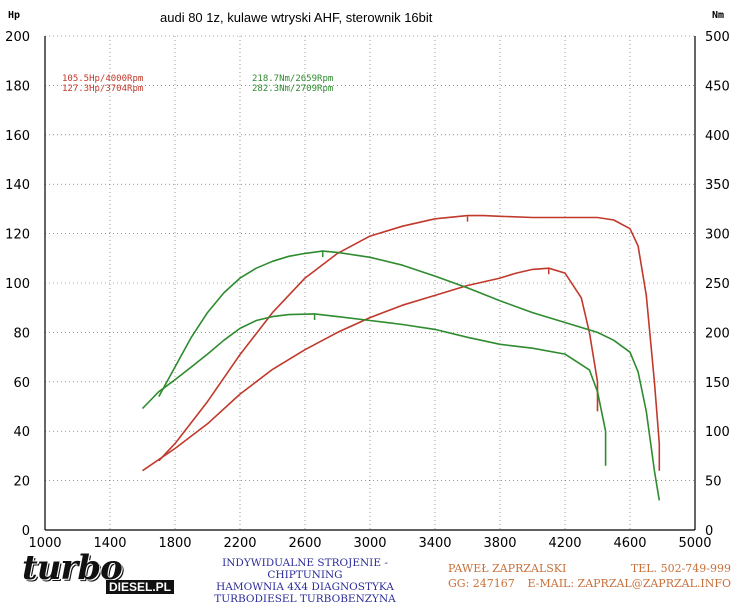 This screenshot has height=605, width=735. Describe the element at coordinates (17, 185) in the screenshot. I see `y-left-tick-label: 140` at that location.